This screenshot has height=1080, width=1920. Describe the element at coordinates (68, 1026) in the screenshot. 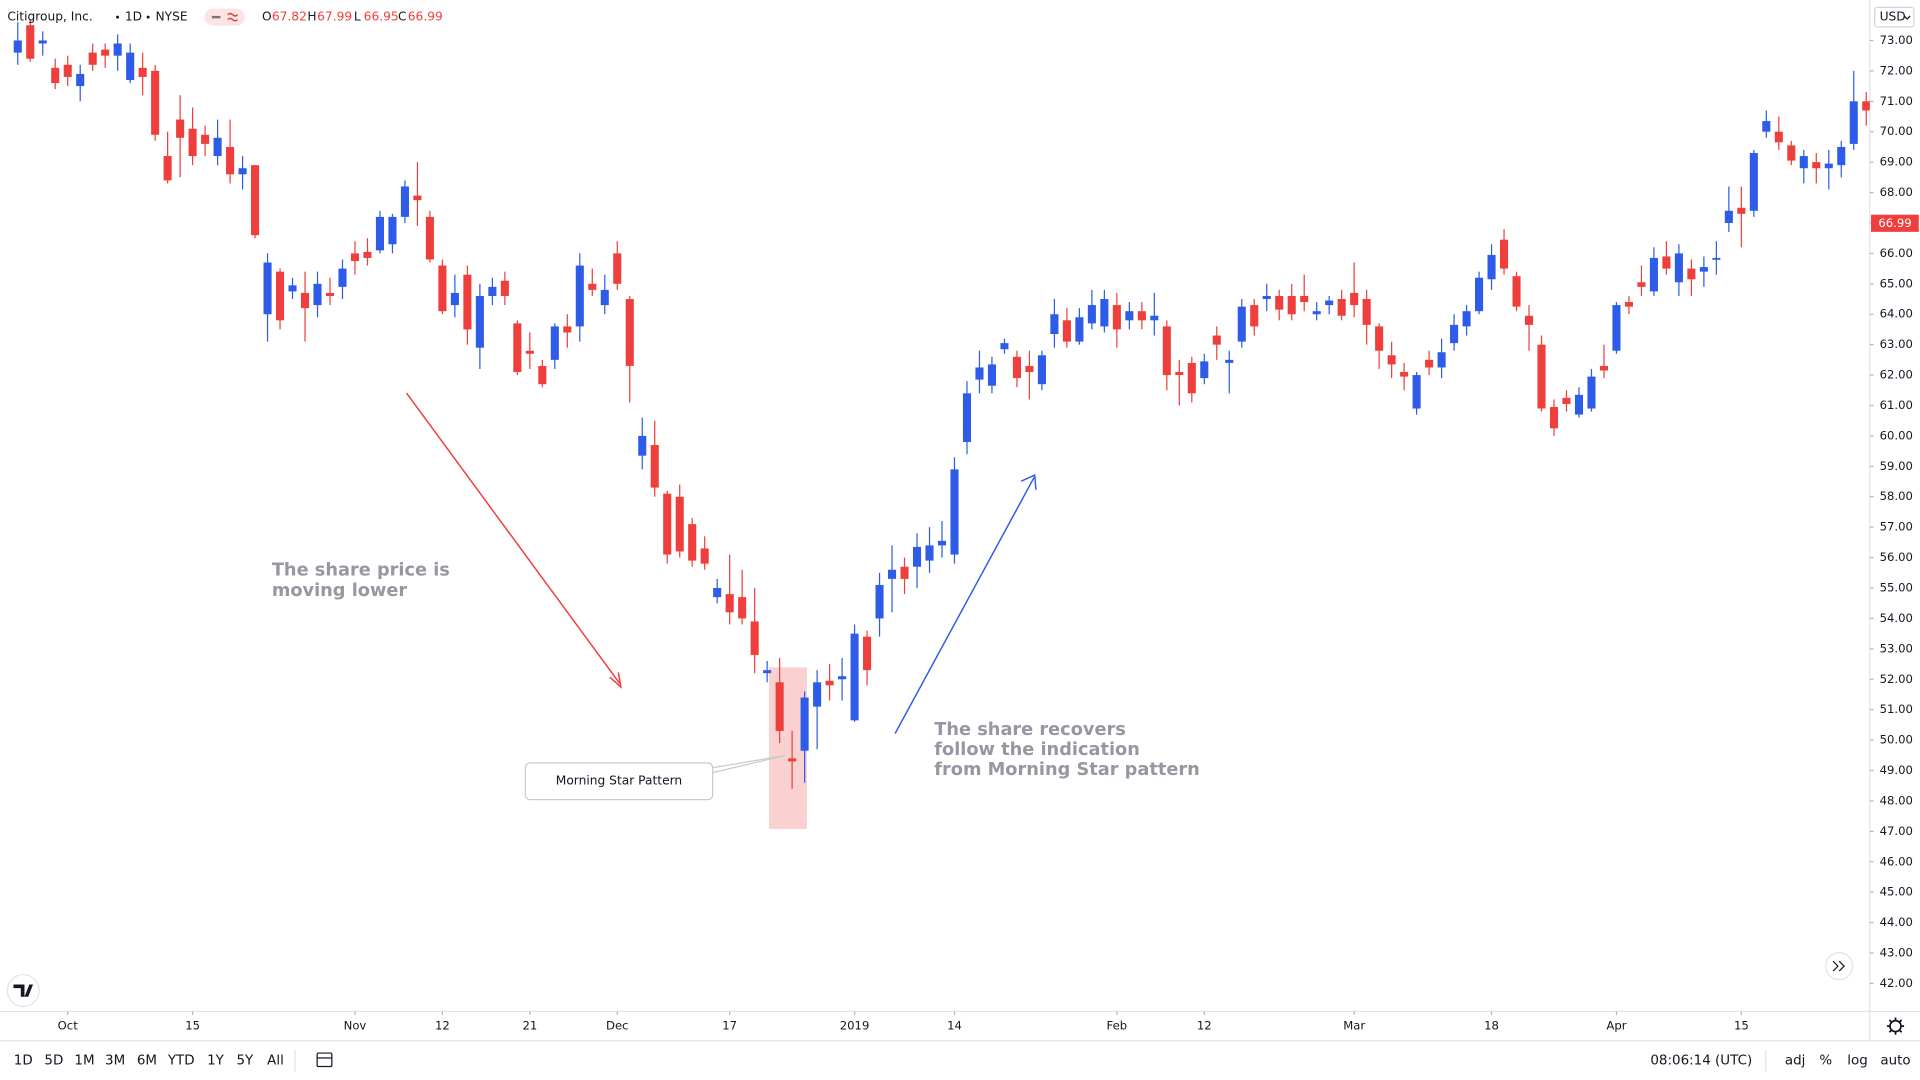

I see `x-tick-label: Oct` at that location.